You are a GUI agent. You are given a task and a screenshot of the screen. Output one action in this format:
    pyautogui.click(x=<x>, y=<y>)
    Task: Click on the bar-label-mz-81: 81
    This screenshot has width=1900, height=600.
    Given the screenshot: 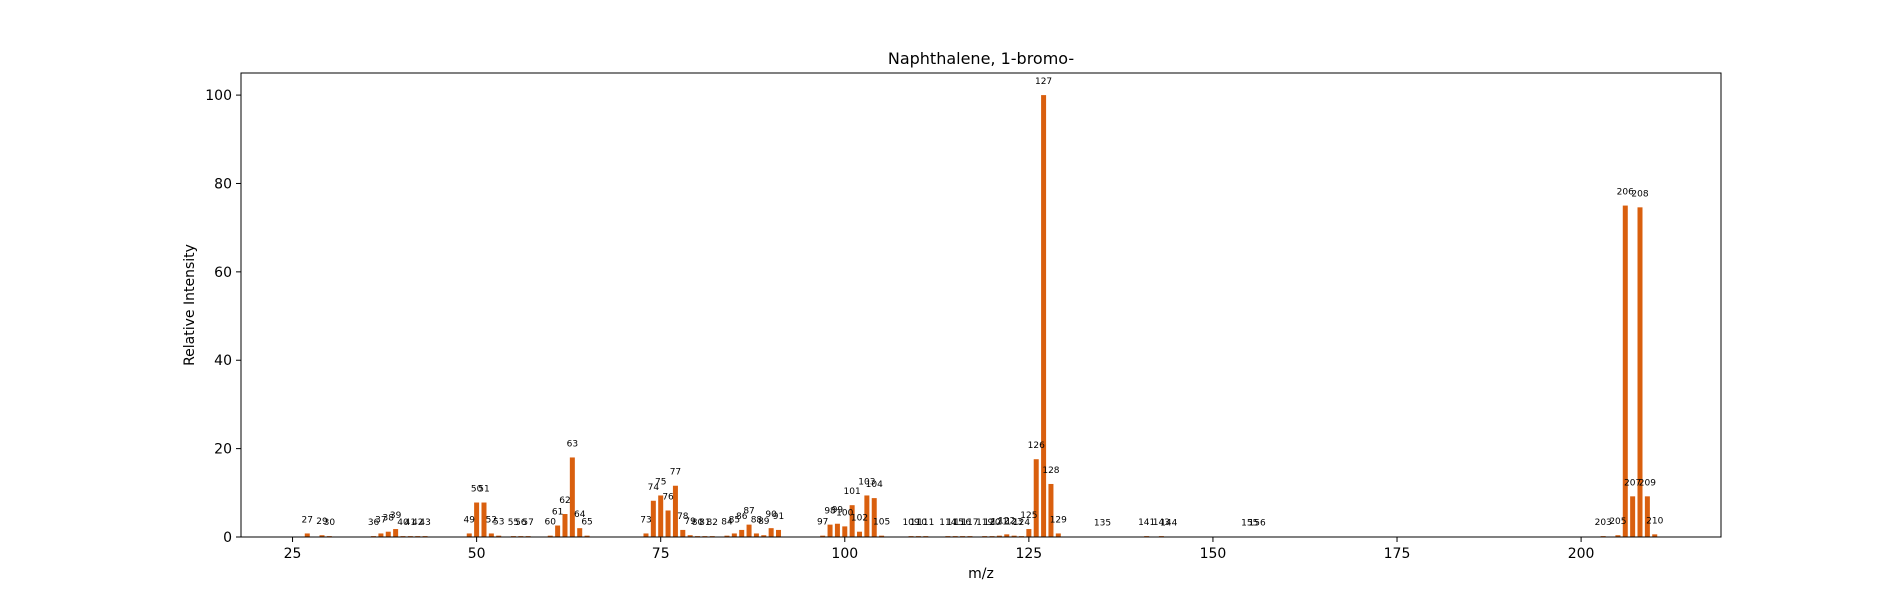 What is the action you would take?
    pyautogui.click(x=704, y=523)
    